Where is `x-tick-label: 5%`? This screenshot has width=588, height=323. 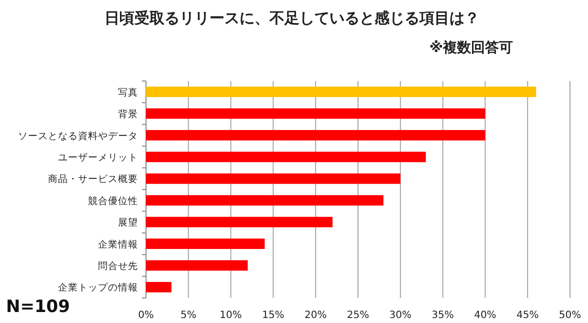 x-tick-label: 5% is located at coordinates (188, 315).